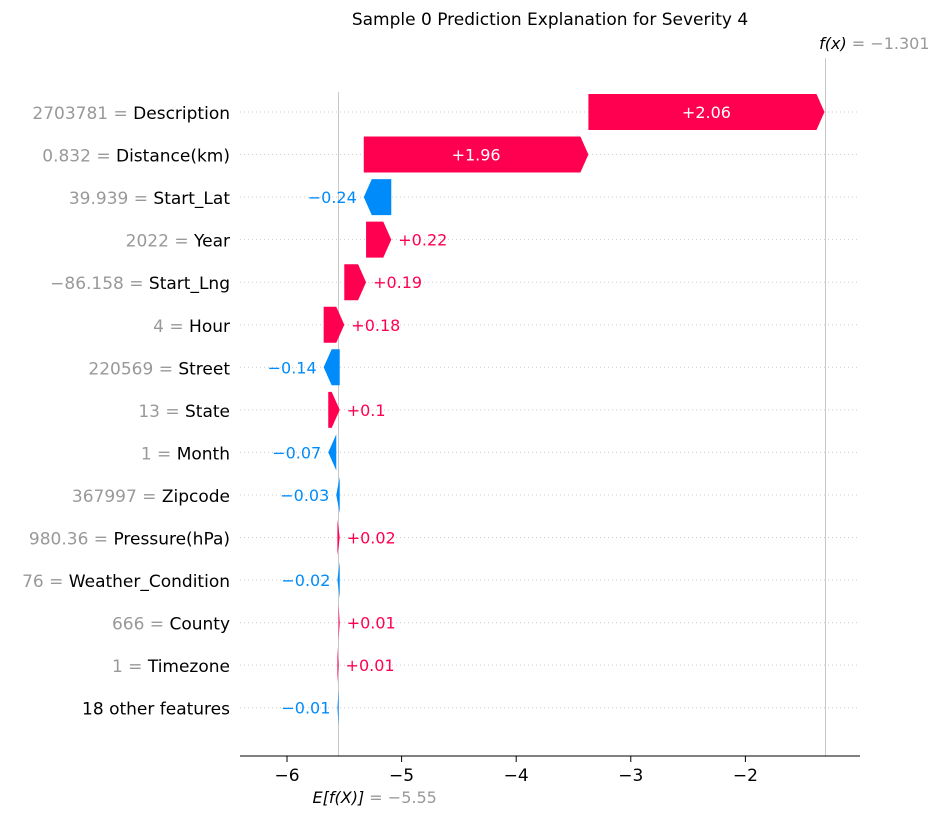 The width and height of the screenshot is (942, 820). What do you see at coordinates (292, 367) in the screenshot?
I see `bar-value-label: −0.14` at bounding box center [292, 367].